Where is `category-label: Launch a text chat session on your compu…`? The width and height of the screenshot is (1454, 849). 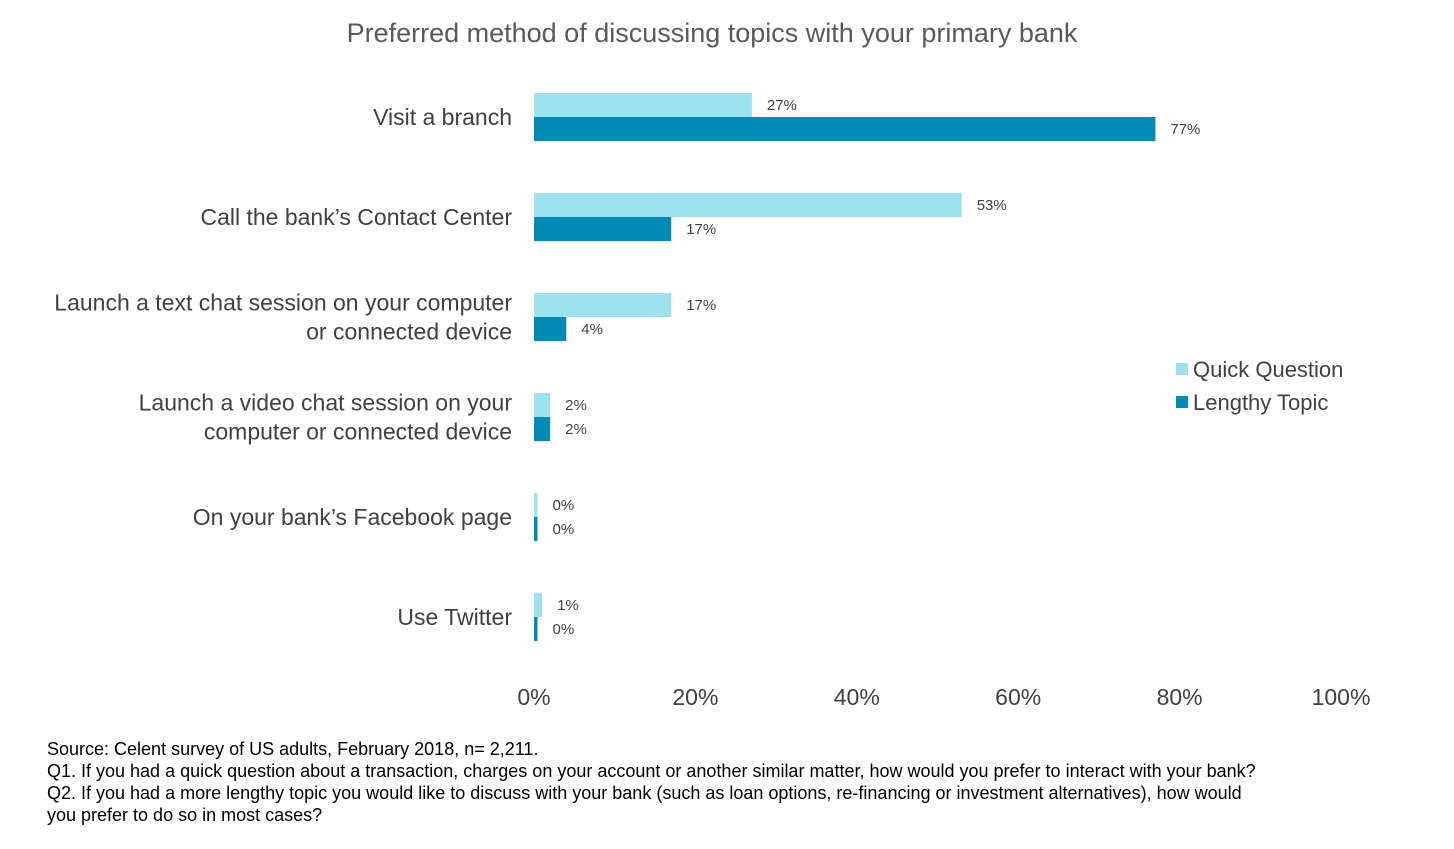 category-label: Launch a text chat session on your compu… is located at coordinates (283, 317).